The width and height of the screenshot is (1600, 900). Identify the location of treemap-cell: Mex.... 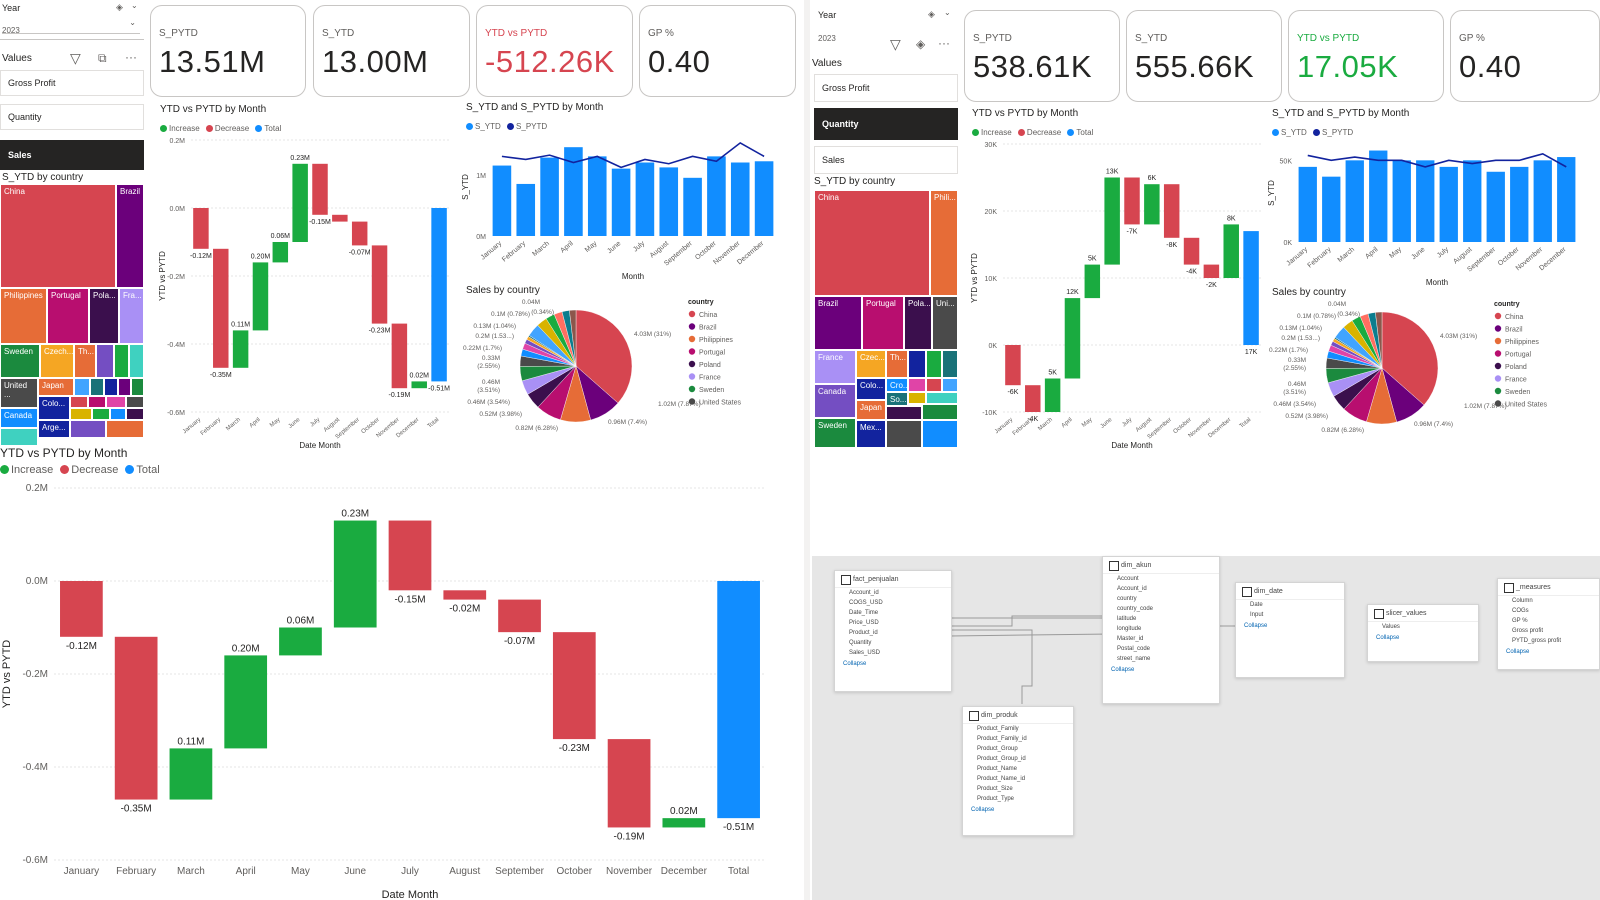
(871, 434).